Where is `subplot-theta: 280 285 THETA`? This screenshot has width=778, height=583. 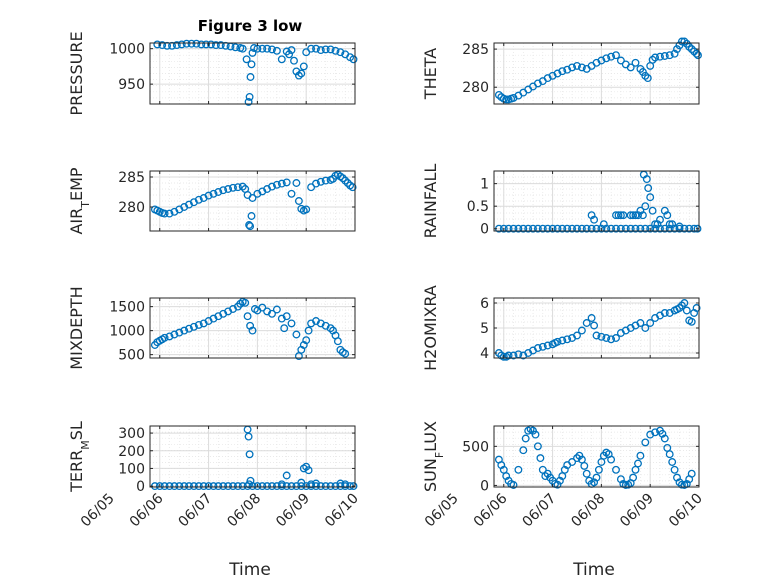
subplot-theta: 280 285 THETA is located at coordinates (561, 71).